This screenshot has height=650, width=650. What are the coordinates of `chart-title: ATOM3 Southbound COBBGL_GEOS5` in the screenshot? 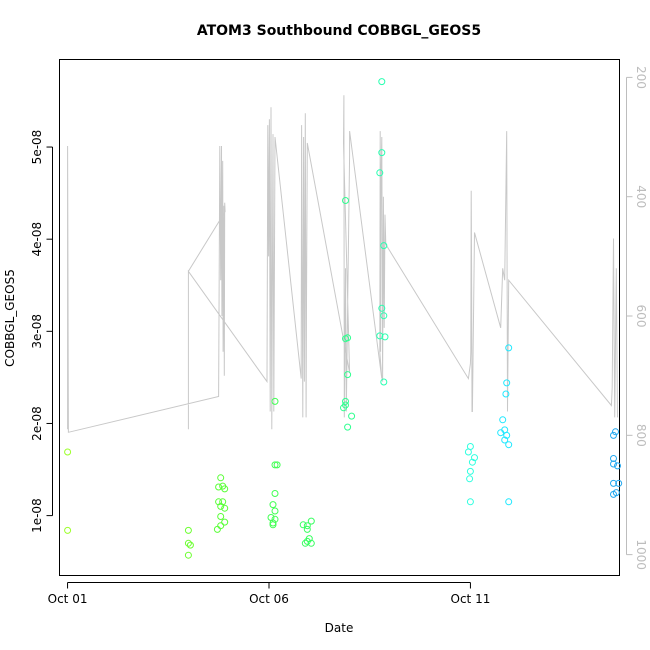 It's located at (339, 31).